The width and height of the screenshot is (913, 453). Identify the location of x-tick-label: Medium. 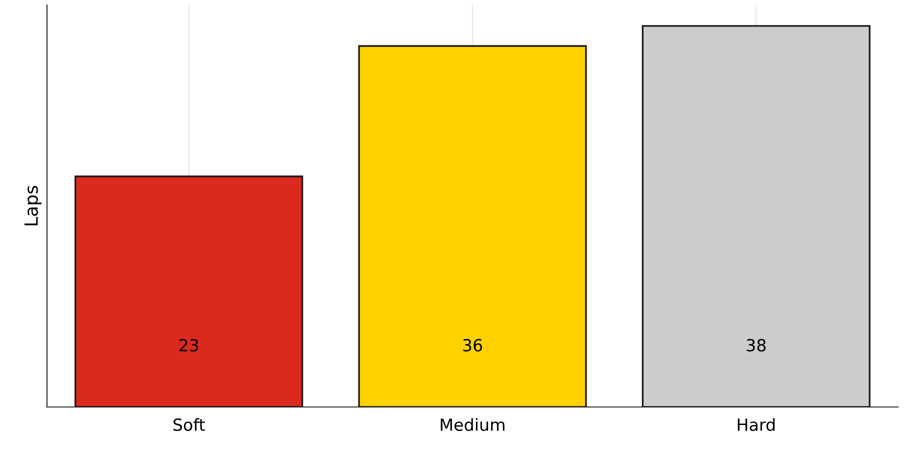
(472, 425).